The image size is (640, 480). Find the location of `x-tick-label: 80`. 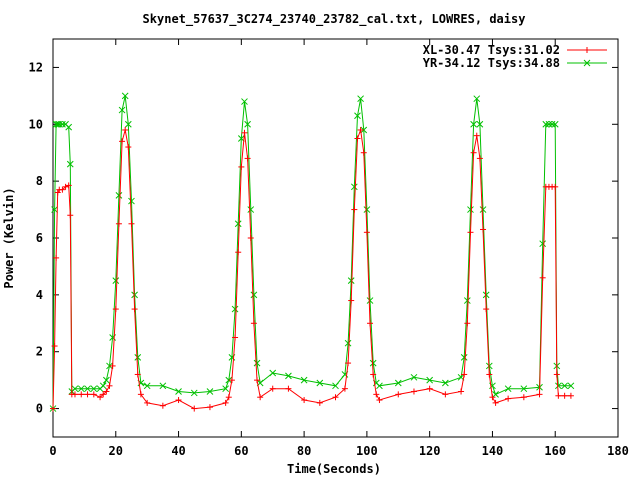

x-tick-label: 80 is located at coordinates (304, 451).